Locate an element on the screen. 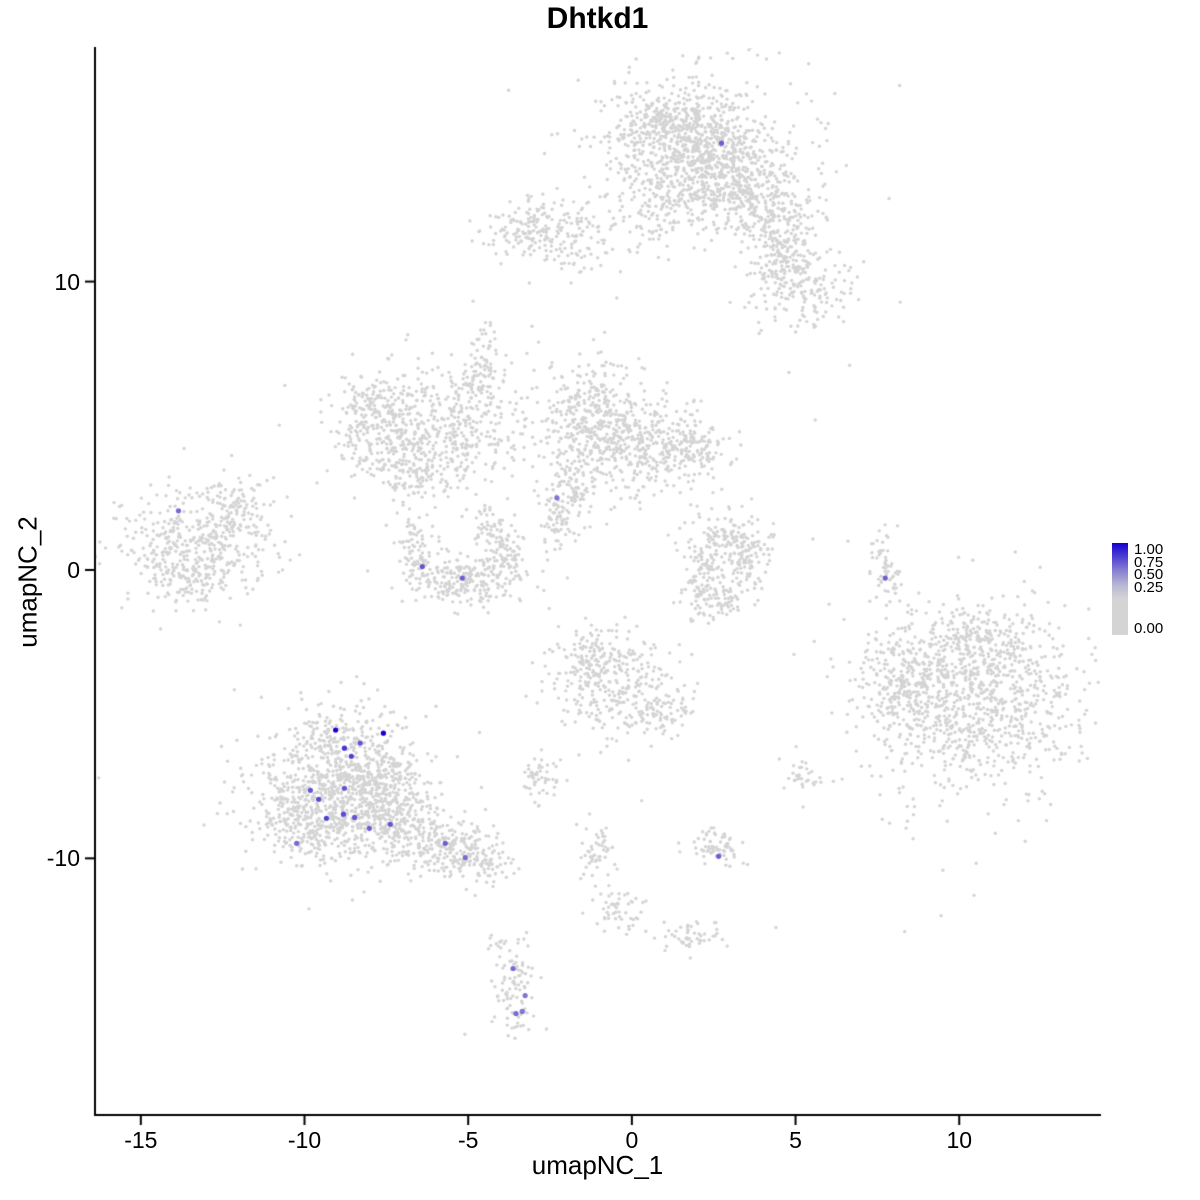  x-tick-label: -10 is located at coordinates (304, 1140).